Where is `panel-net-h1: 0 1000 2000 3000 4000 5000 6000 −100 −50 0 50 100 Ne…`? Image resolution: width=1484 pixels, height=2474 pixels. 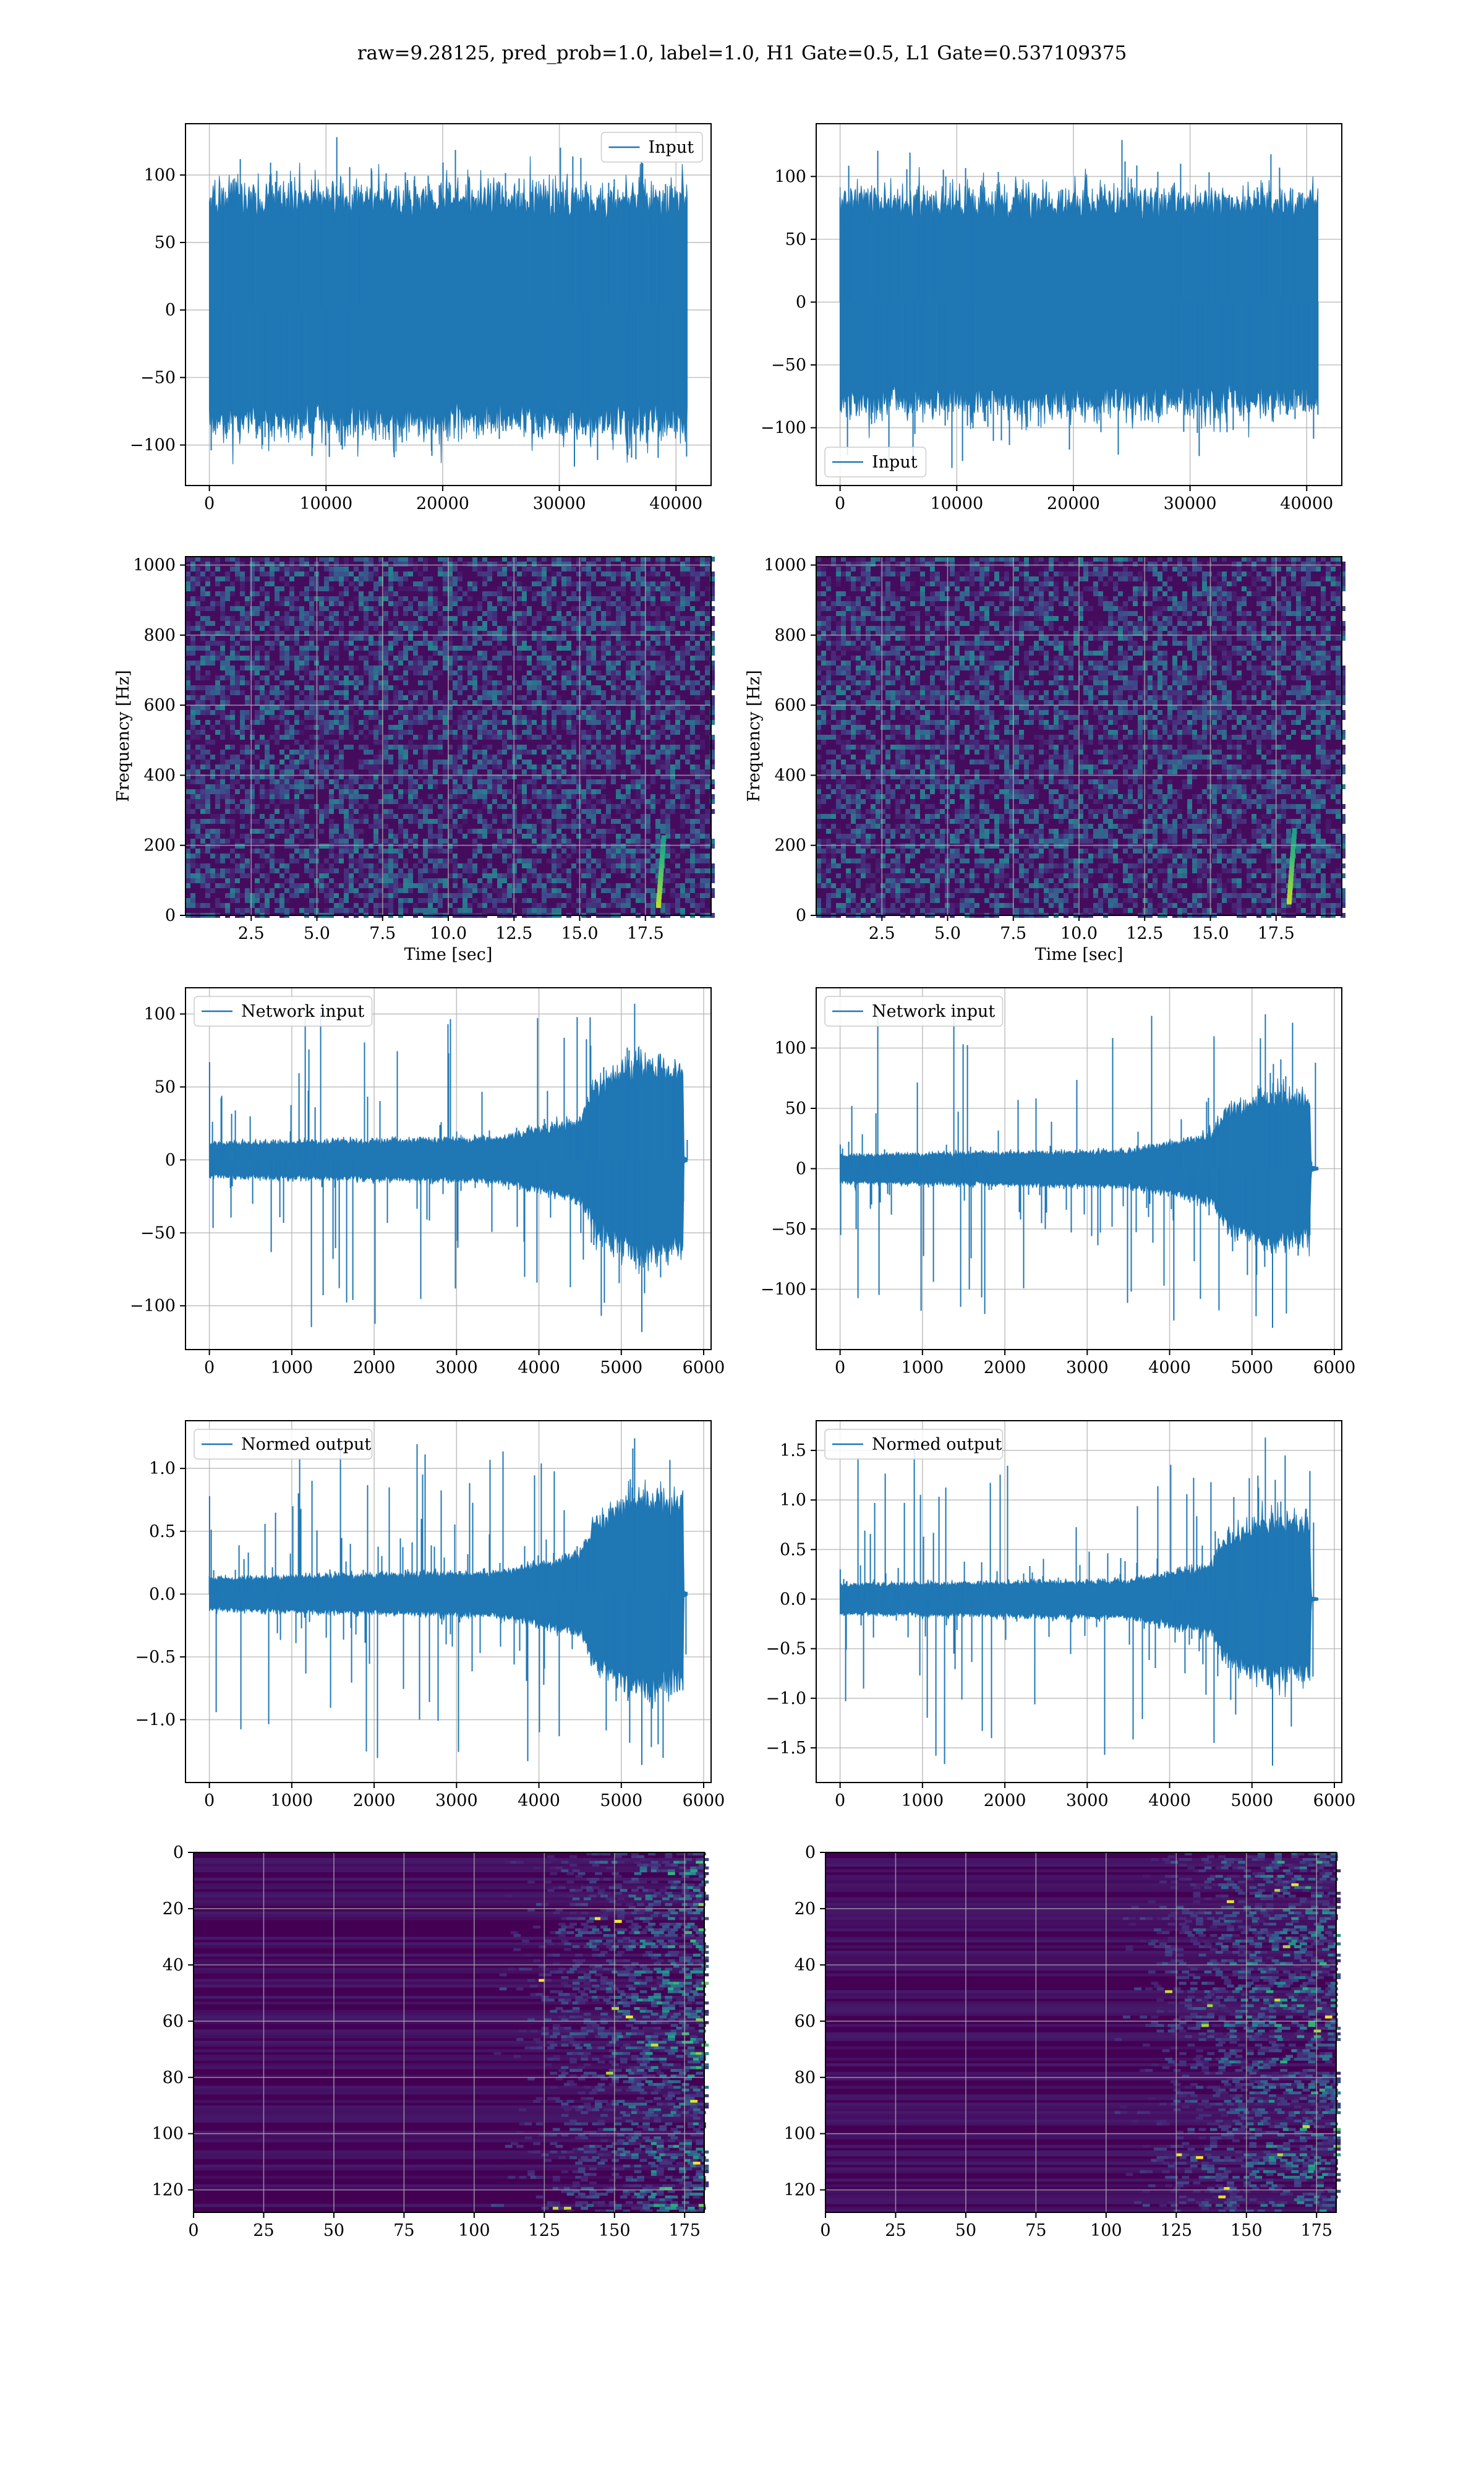
panel-net-h1: 0 1000 2000 3000 4000 5000 6000 −100 −50 0 50 100 Ne… is located at coordinates (427, 1182).